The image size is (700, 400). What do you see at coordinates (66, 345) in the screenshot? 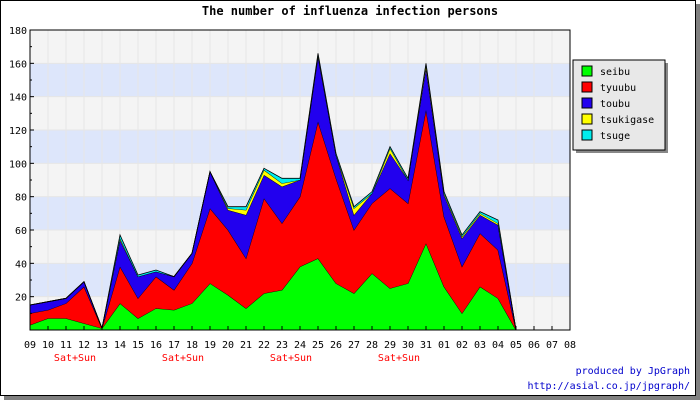
I see `x-tick-label: 11` at bounding box center [66, 345].